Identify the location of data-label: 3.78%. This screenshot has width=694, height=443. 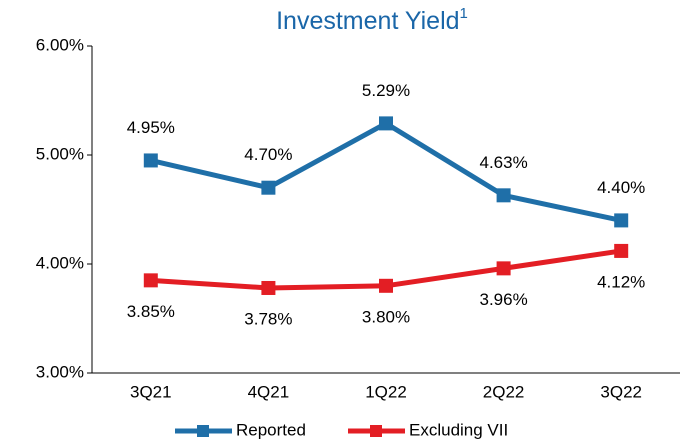
(268, 318).